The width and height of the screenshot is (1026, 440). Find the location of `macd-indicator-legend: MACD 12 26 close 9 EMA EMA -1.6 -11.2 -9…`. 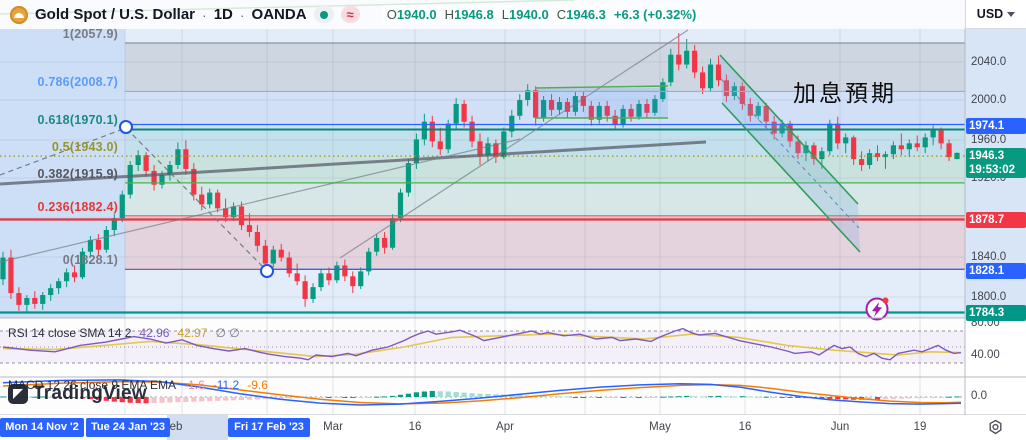

macd-indicator-legend: MACD 12 26 close 9 EMA EMA -1.6 -11.2 -9… is located at coordinates (138, 385).